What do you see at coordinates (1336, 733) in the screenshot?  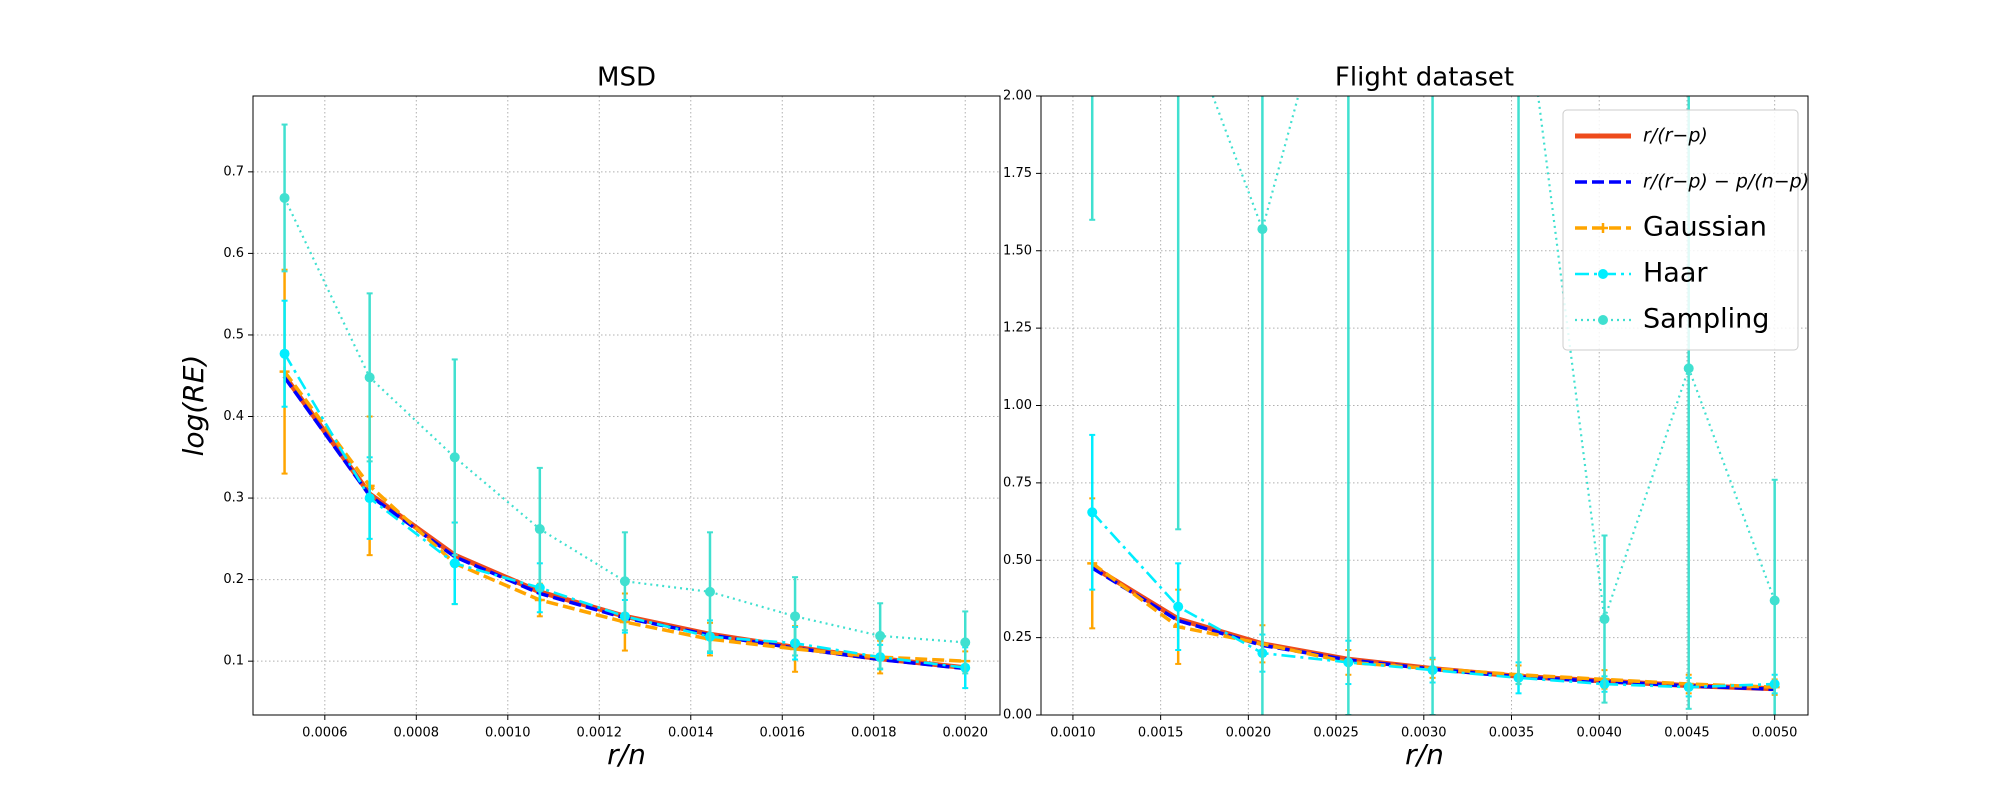 I see `x-tick-label: 0.0025` at bounding box center [1336, 733].